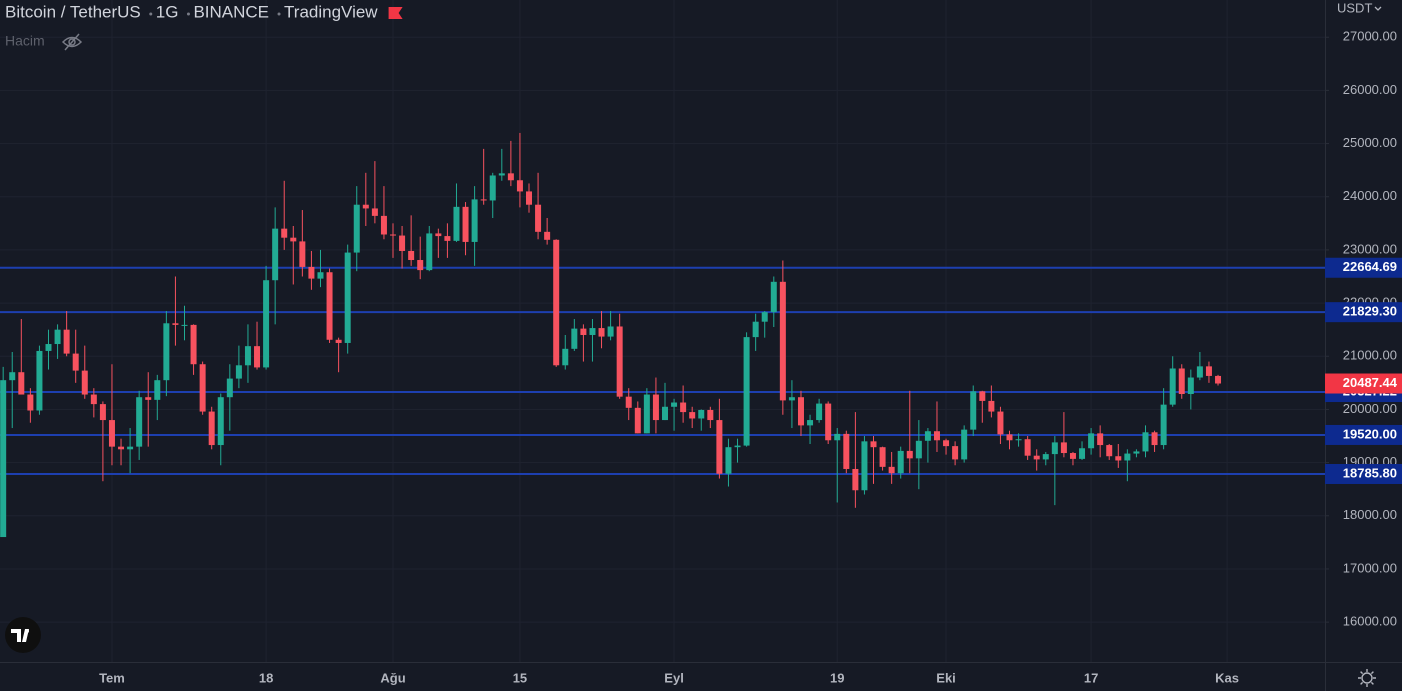 This screenshot has height=691, width=1402. I want to click on source: TradingView, so click(331, 11).